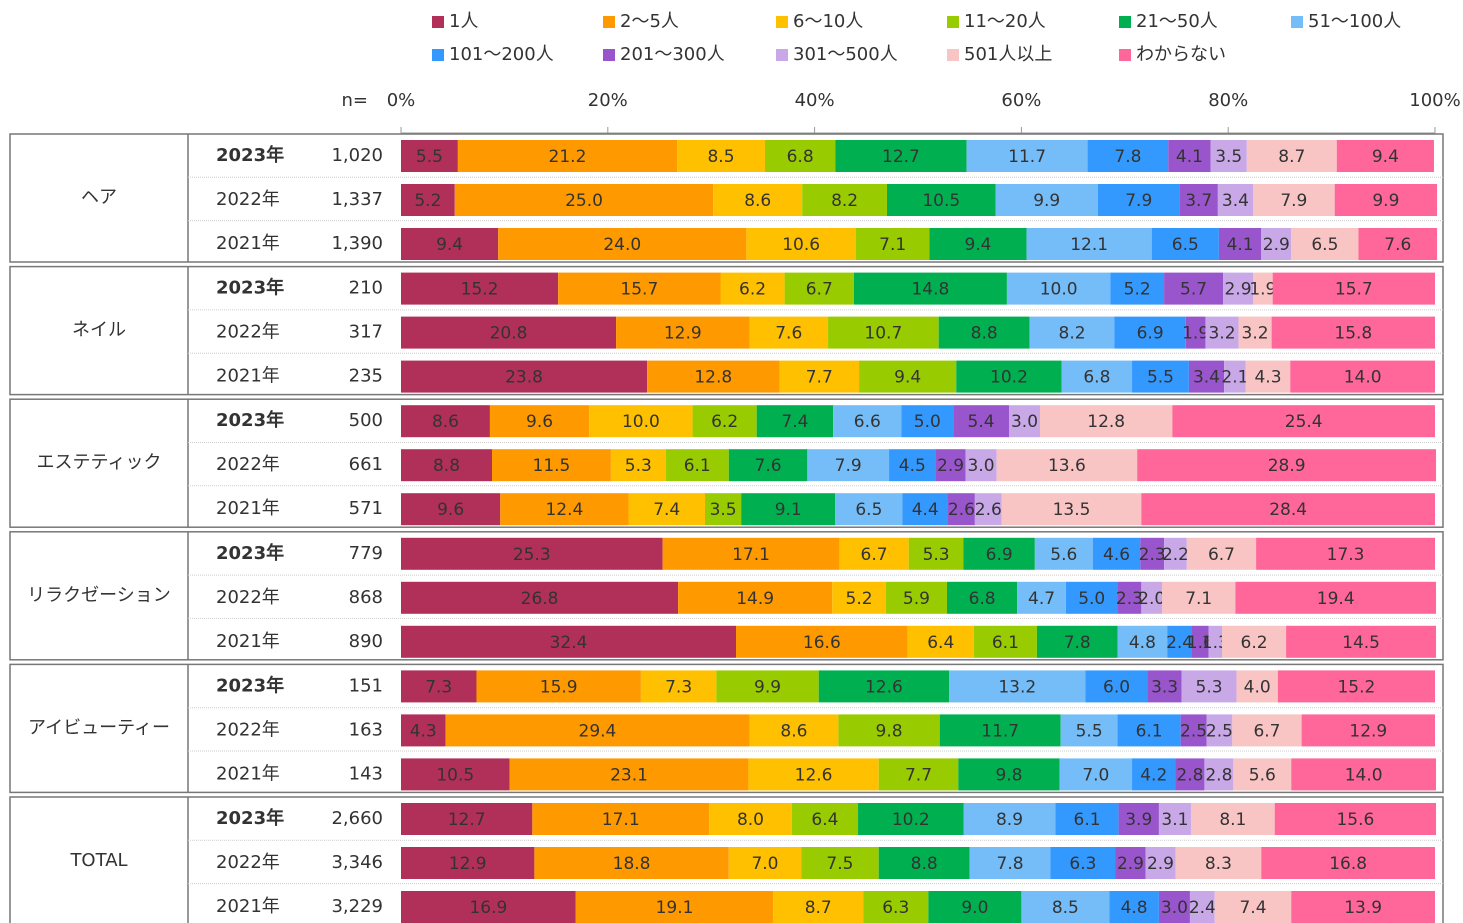 This screenshot has height=923, width=1463. What do you see at coordinates (1232, 820) in the screenshot?
I see `segment-label: 8.1` at bounding box center [1232, 820].